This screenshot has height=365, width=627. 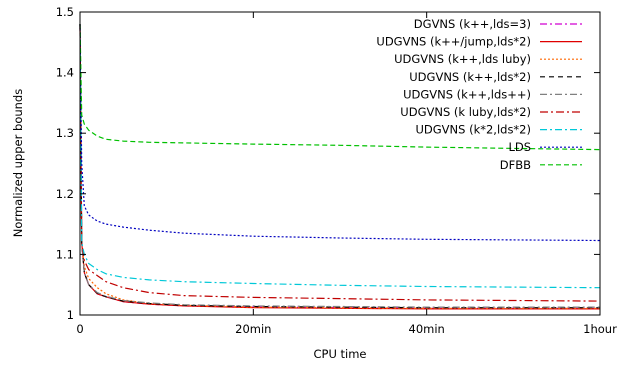 I want to click on legend-label: DGVNS (k++,lds=3), so click(x=472, y=24).